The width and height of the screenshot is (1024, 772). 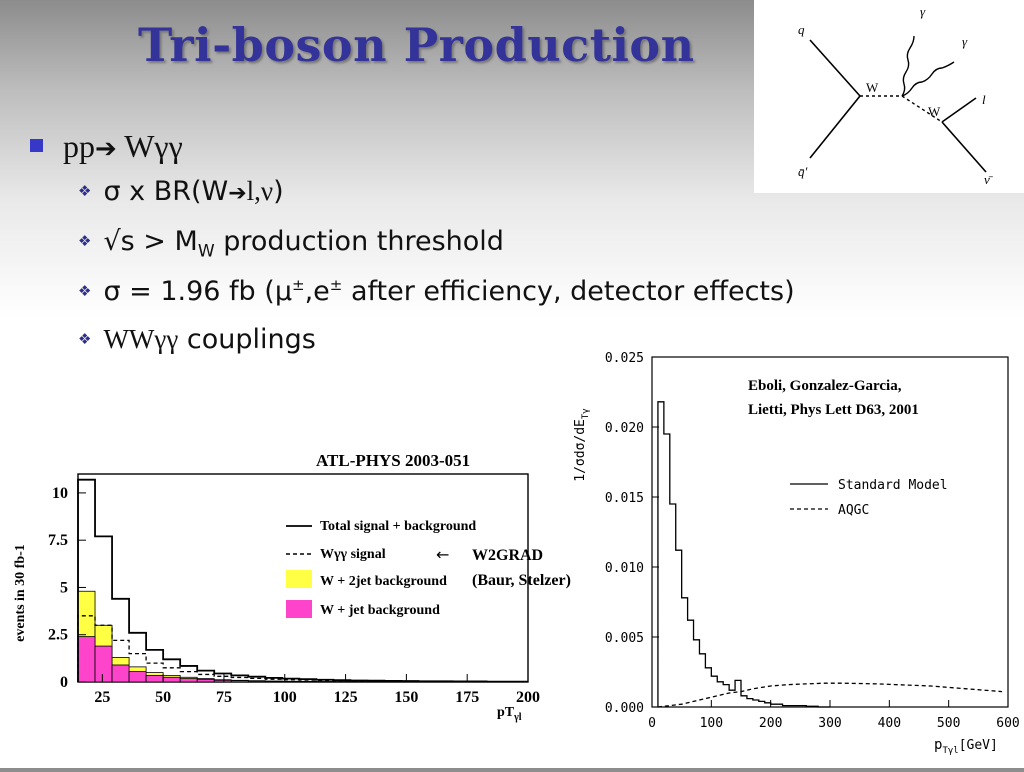 I want to click on sub2-sub: W, so click(x=206, y=251).